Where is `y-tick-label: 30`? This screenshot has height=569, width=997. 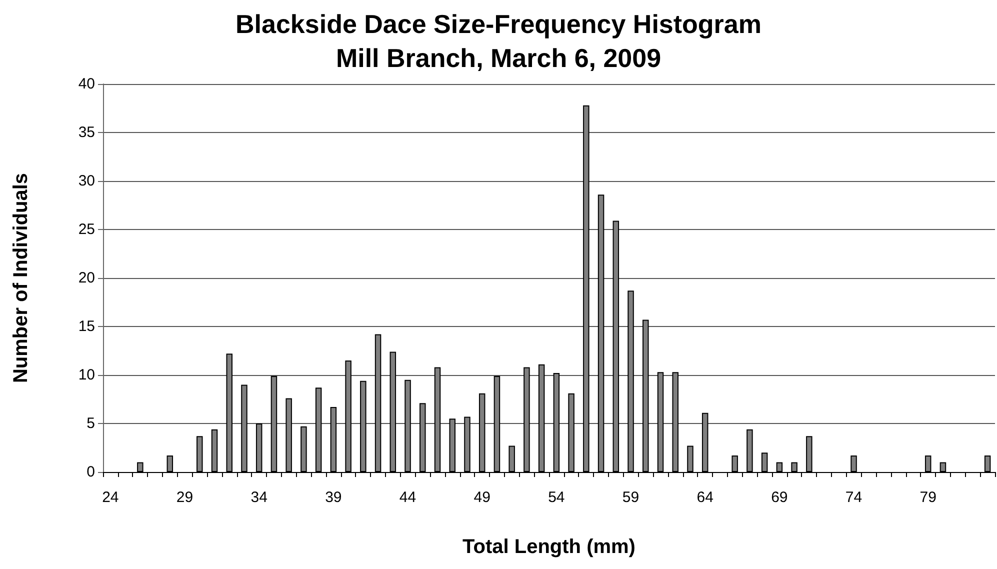
y-tick-label: 30 is located at coordinates (86, 181).